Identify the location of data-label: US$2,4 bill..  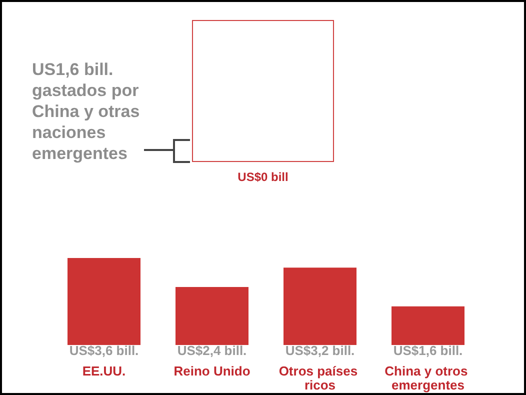
(212, 350).